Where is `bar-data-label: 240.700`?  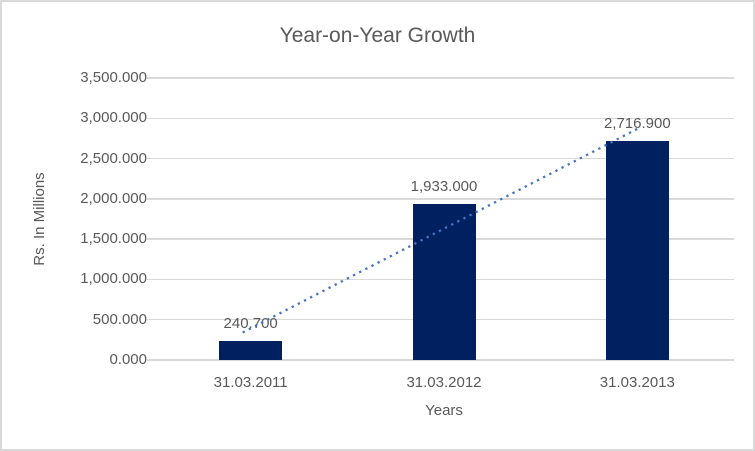
bar-data-label: 240.700 is located at coordinates (250, 323).